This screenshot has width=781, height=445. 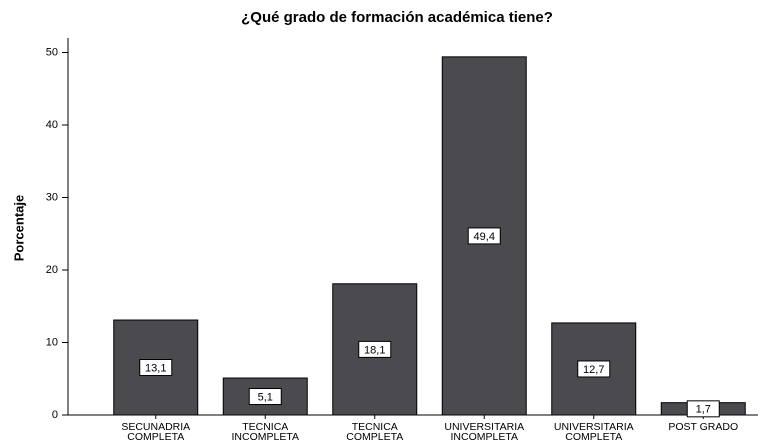 I want to click on x-tick-label: UNIVERSITARIA COMPLETA, so click(x=594, y=432).